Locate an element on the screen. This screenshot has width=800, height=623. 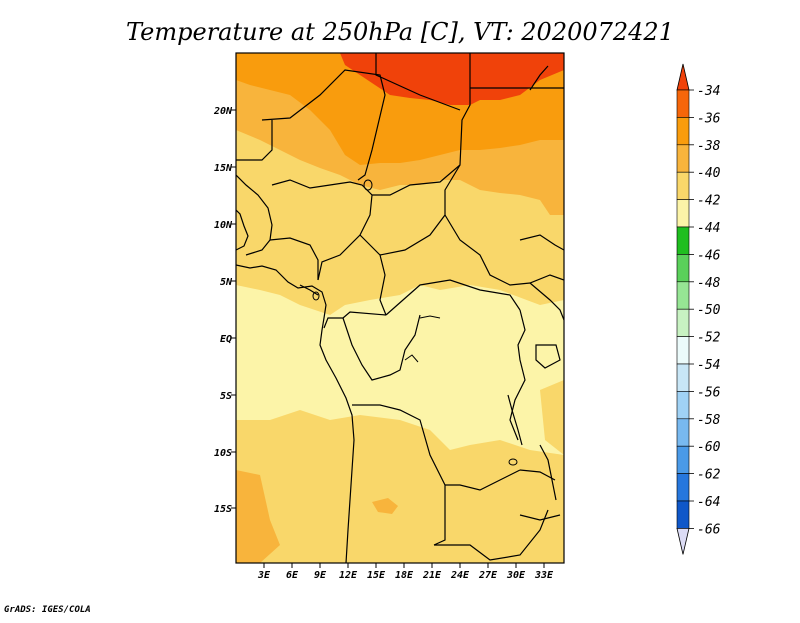
lon-label: 12E is located at coordinates (348, 575).